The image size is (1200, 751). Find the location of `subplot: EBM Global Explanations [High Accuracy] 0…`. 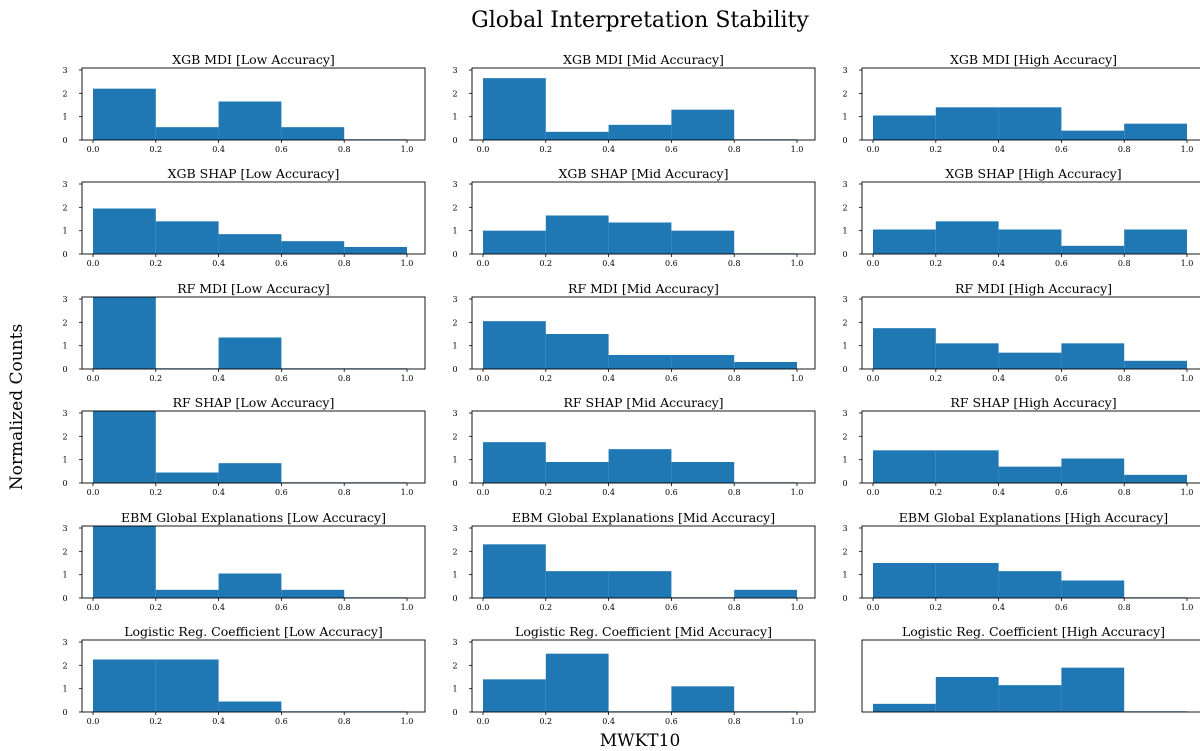

subplot: EBM Global Explanations [High Accuracy] 0… is located at coordinates (1021, 561).